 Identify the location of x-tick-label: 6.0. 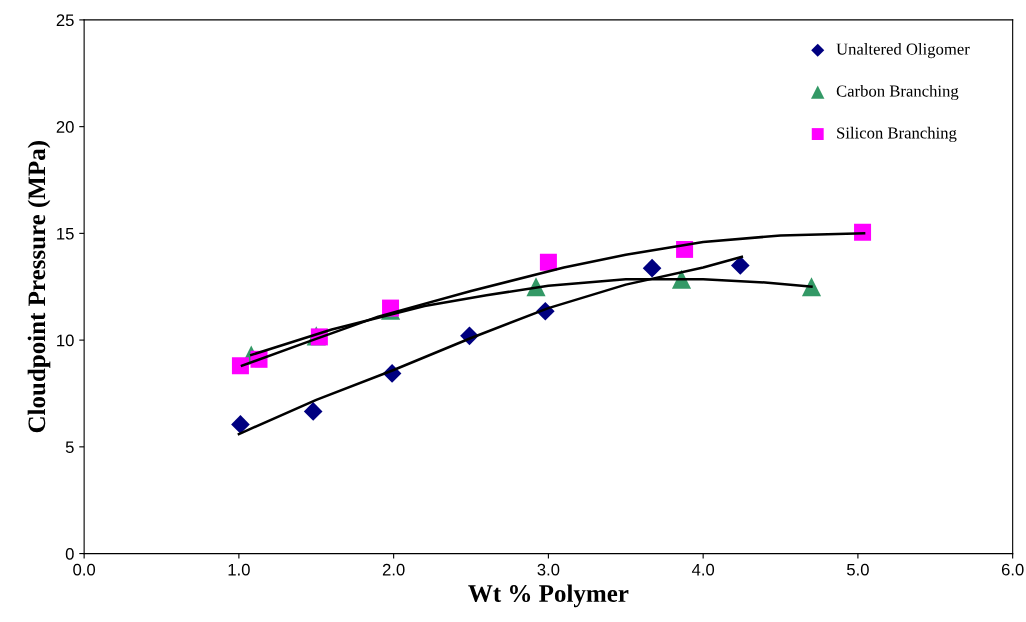
(1012, 569).